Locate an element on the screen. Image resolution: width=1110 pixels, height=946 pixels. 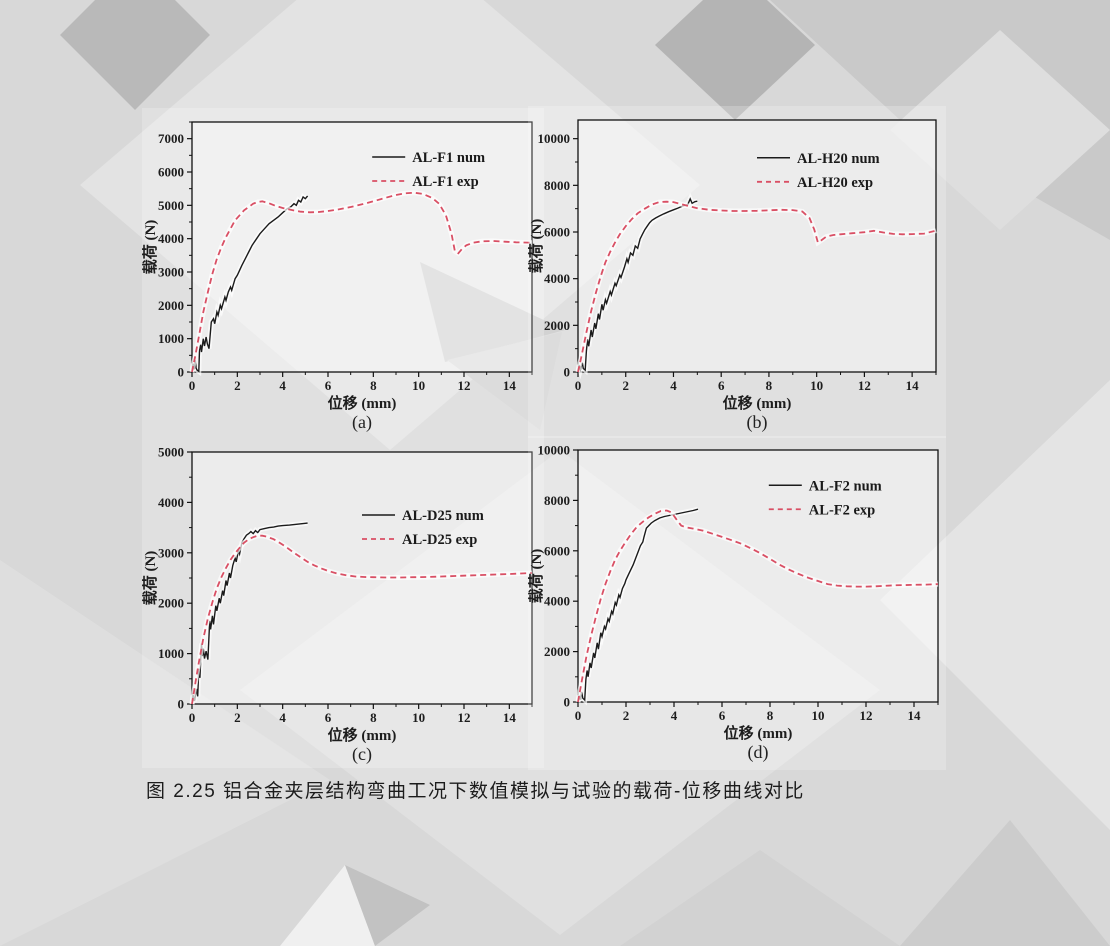
series-al-f2-exp is located at coordinates (758, 606).